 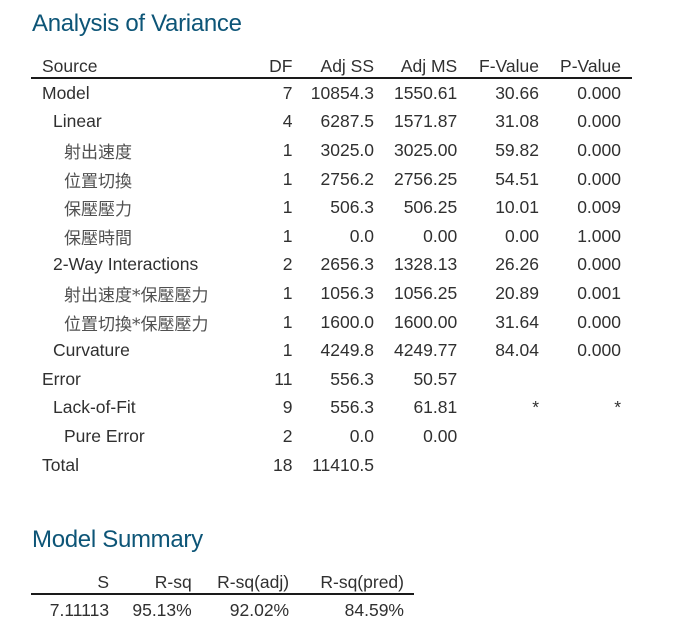 What do you see at coordinates (98, 210) in the screenshot?
I see `row-source: 保壓壓力` at bounding box center [98, 210].